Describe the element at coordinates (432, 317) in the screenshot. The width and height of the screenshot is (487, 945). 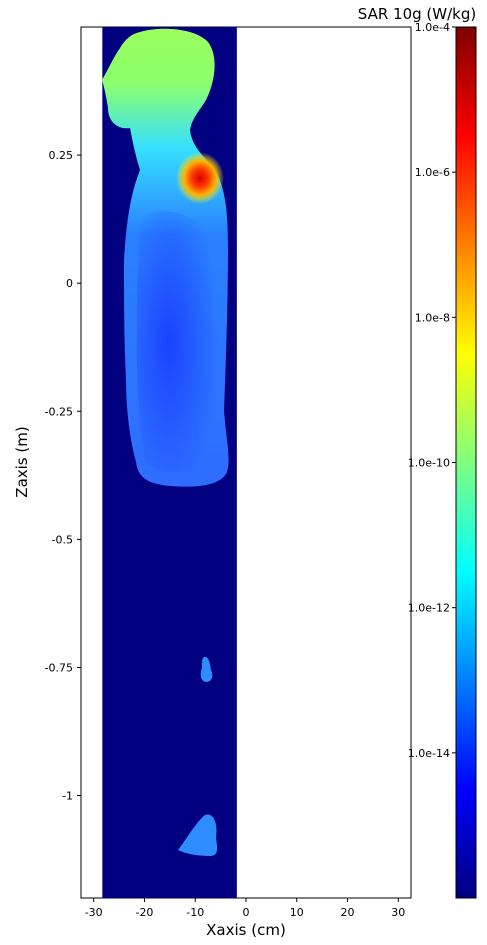
I see `colorbar-tick-label: 1.0e-8` at that location.